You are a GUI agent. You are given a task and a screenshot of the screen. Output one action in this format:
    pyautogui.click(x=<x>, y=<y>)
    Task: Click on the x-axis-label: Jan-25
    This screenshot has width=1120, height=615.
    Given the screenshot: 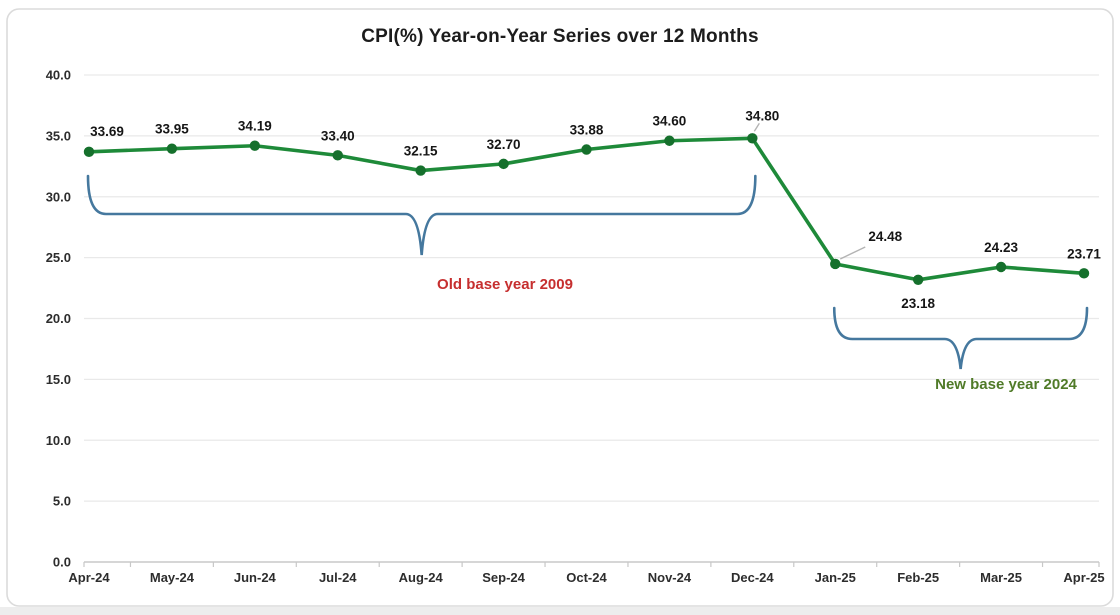 What is the action you would take?
    pyautogui.click(x=835, y=577)
    